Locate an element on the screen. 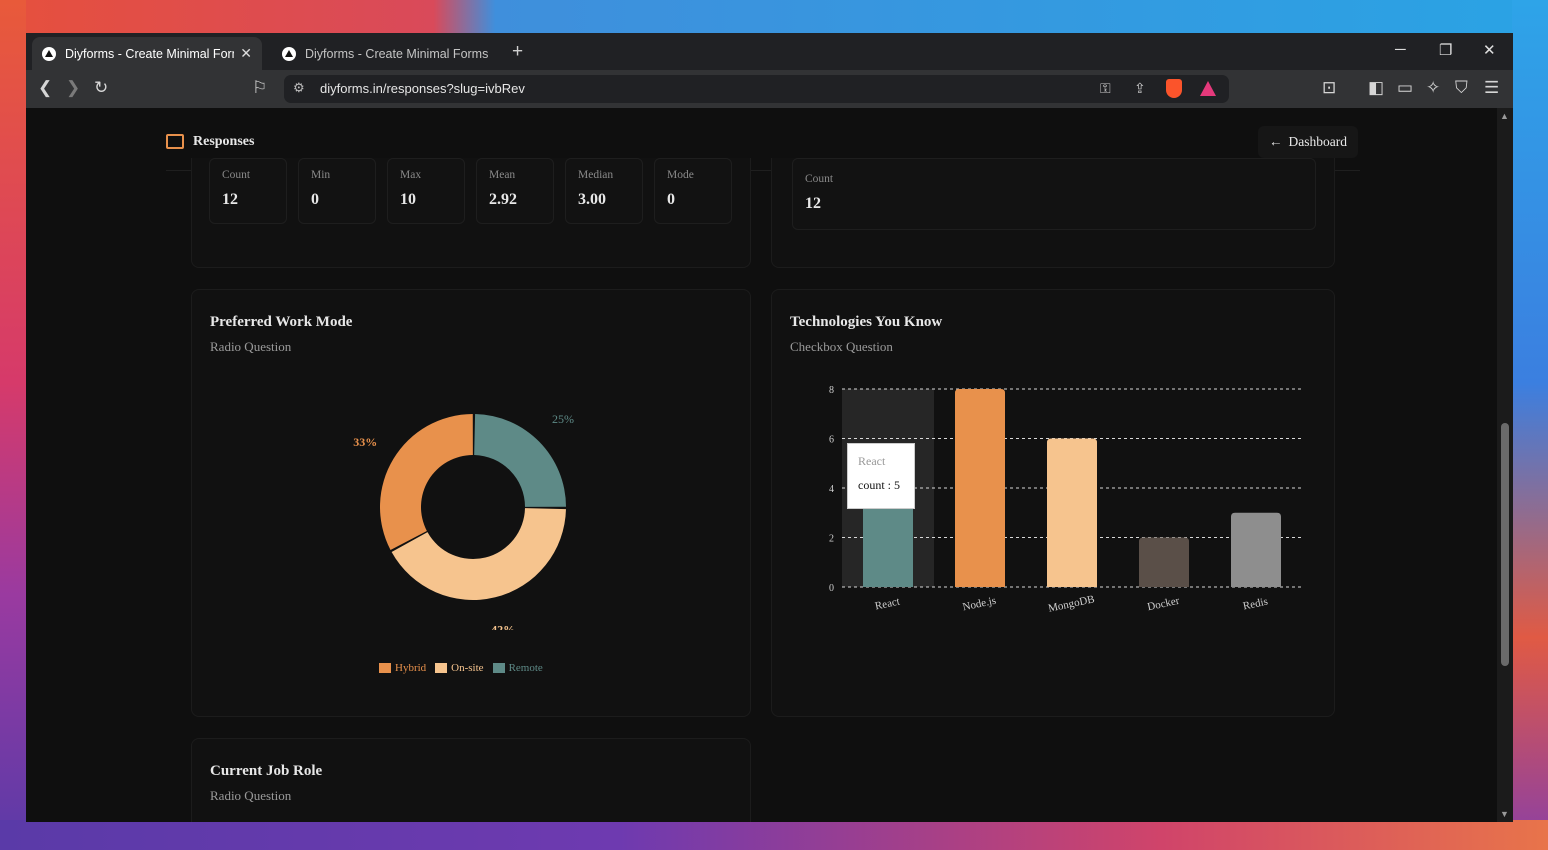 The height and width of the screenshot is (850, 1548). address-bar: ⚙ diyforms.in/responses?slug=ivbRev ⚿ ⇪ is located at coordinates (756, 89).